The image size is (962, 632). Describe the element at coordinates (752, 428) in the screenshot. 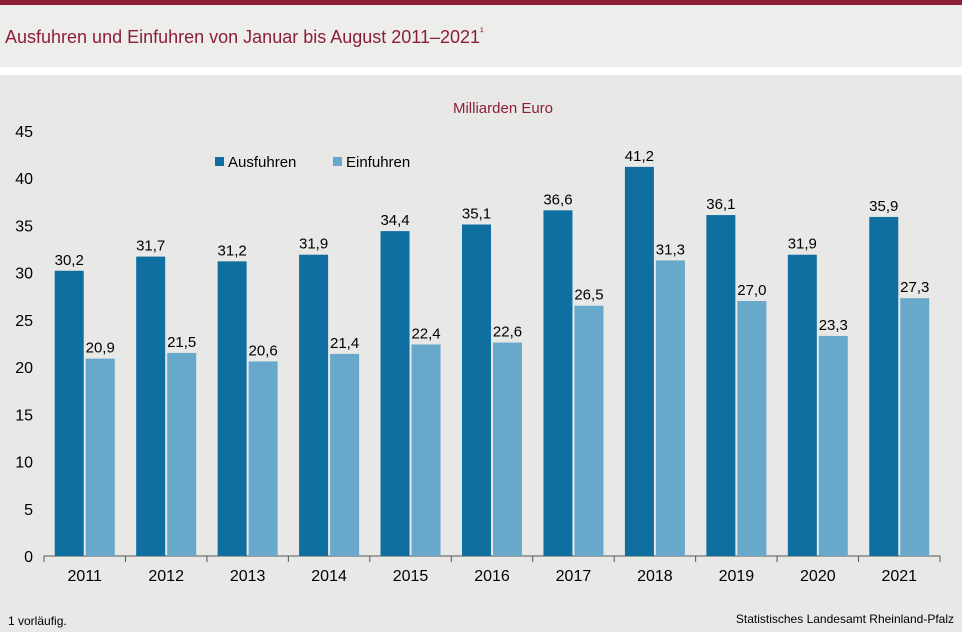

I see `bar-einfuhren-2019` at that location.